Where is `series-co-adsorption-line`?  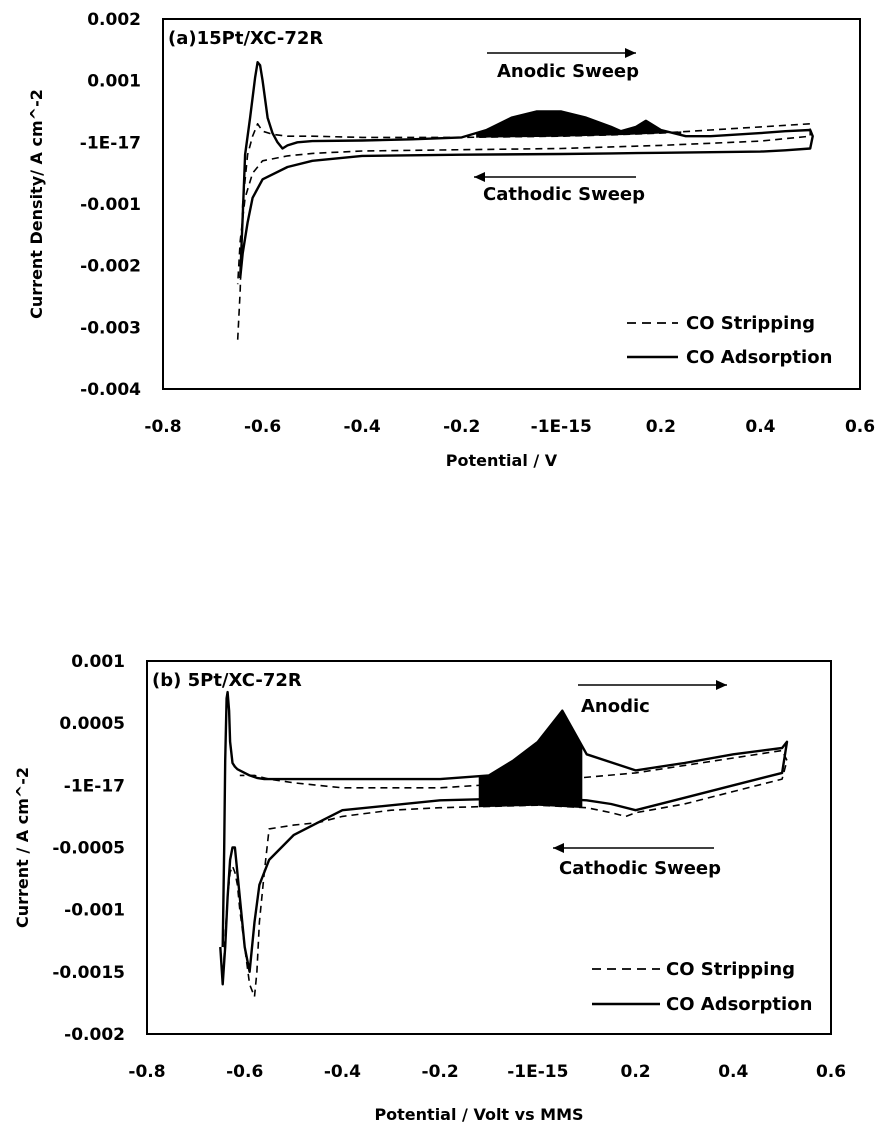 series-co-adsorption-line is located at coordinates (526, 170).